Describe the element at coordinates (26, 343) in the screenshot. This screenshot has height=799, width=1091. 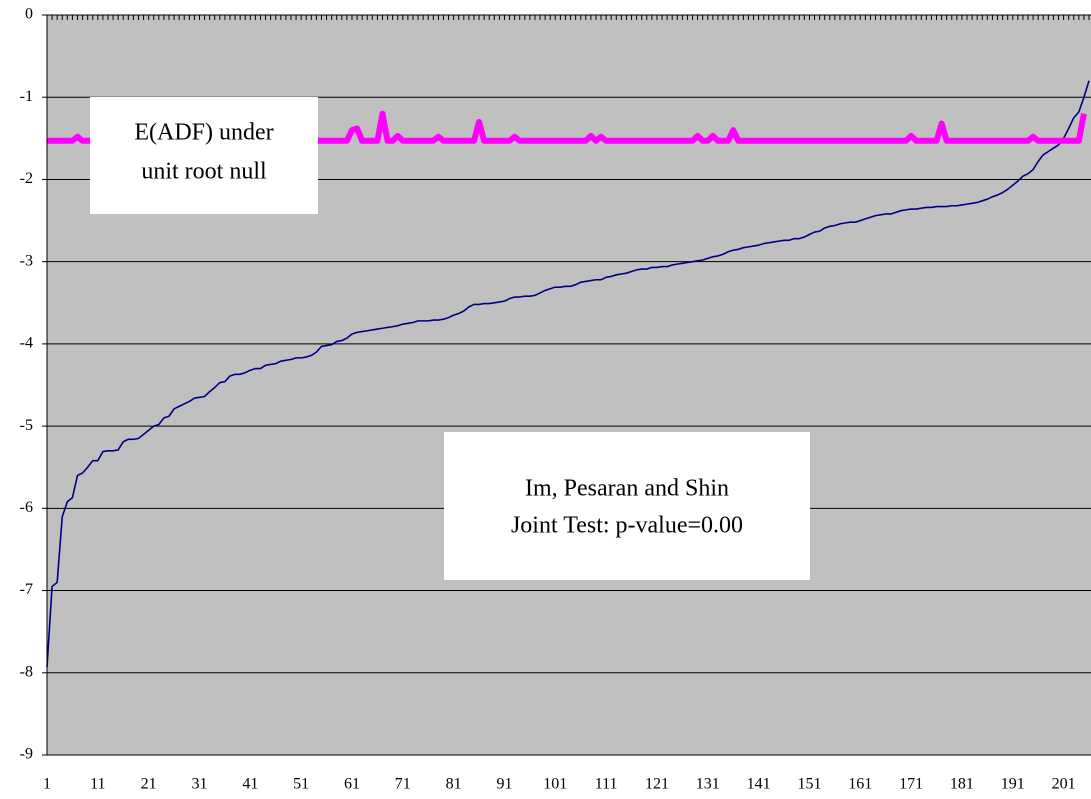
I see `y-tick-label: -4` at that location.